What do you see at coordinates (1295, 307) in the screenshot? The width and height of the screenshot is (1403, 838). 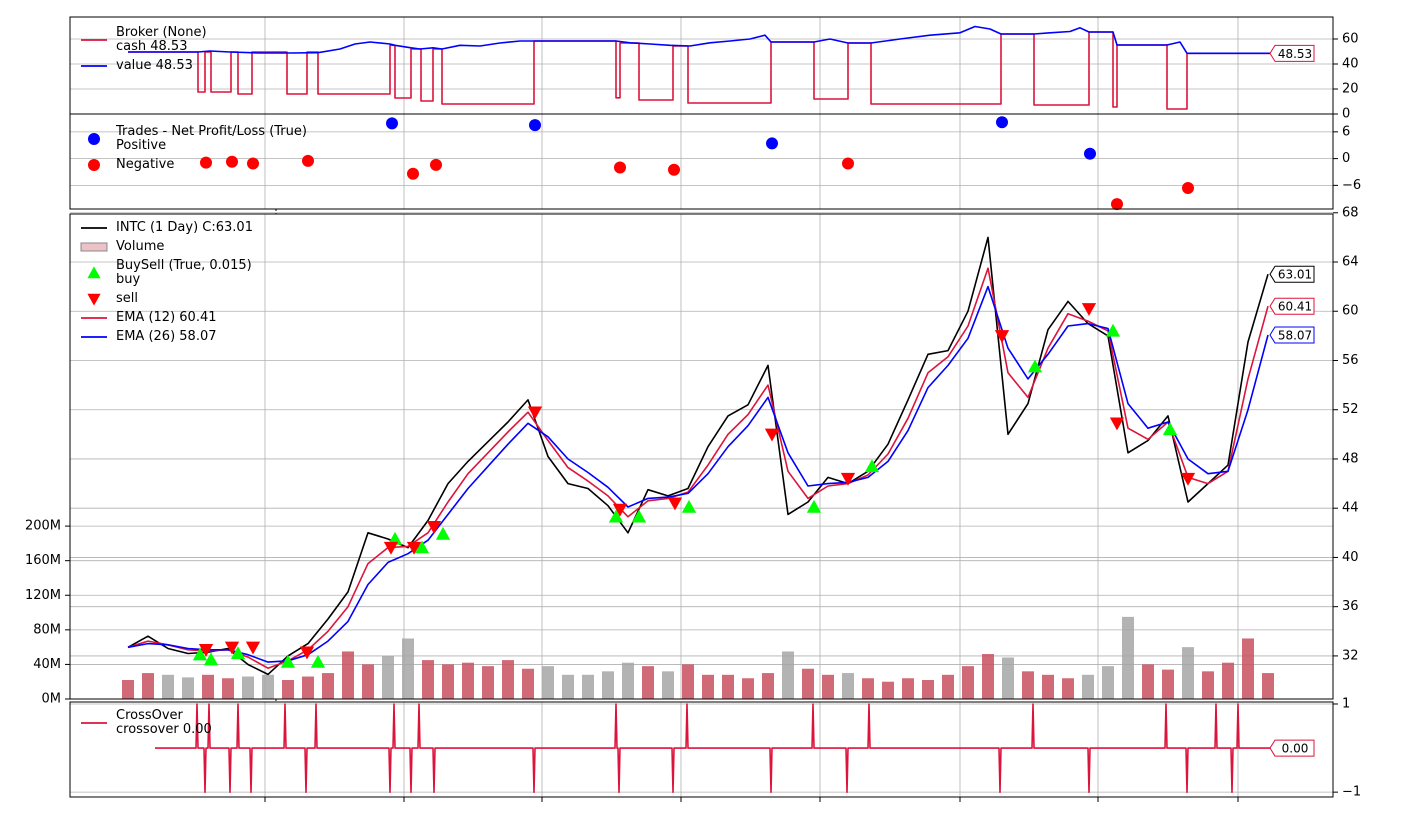 I see `last-value-label: 60.41` at bounding box center [1295, 307].